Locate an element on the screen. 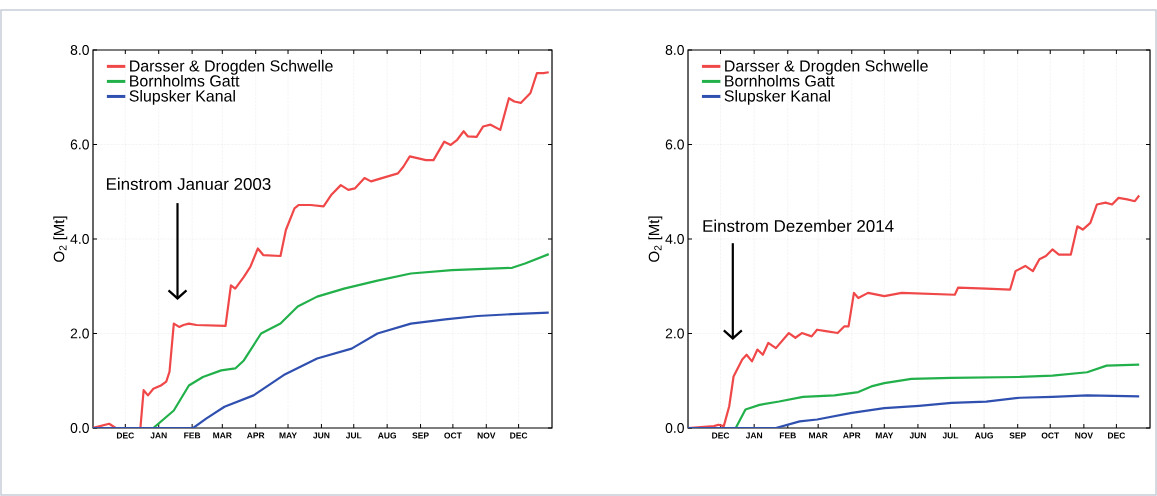  annotation: Einstrom Dezember 2014 is located at coordinates (798, 225).